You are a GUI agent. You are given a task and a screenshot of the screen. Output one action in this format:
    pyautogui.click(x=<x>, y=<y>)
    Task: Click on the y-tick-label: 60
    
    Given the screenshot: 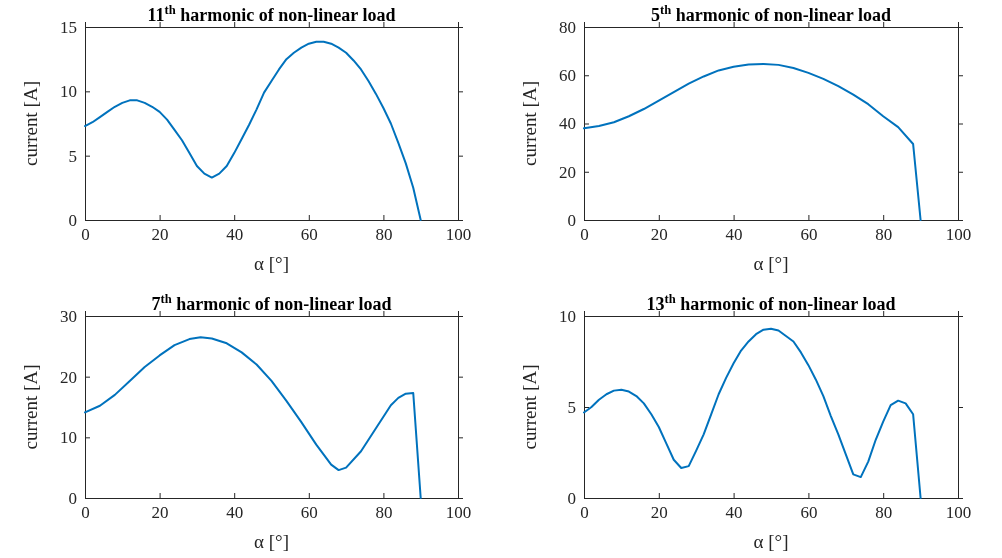 What is the action you would take?
    pyautogui.click(x=567, y=76)
    